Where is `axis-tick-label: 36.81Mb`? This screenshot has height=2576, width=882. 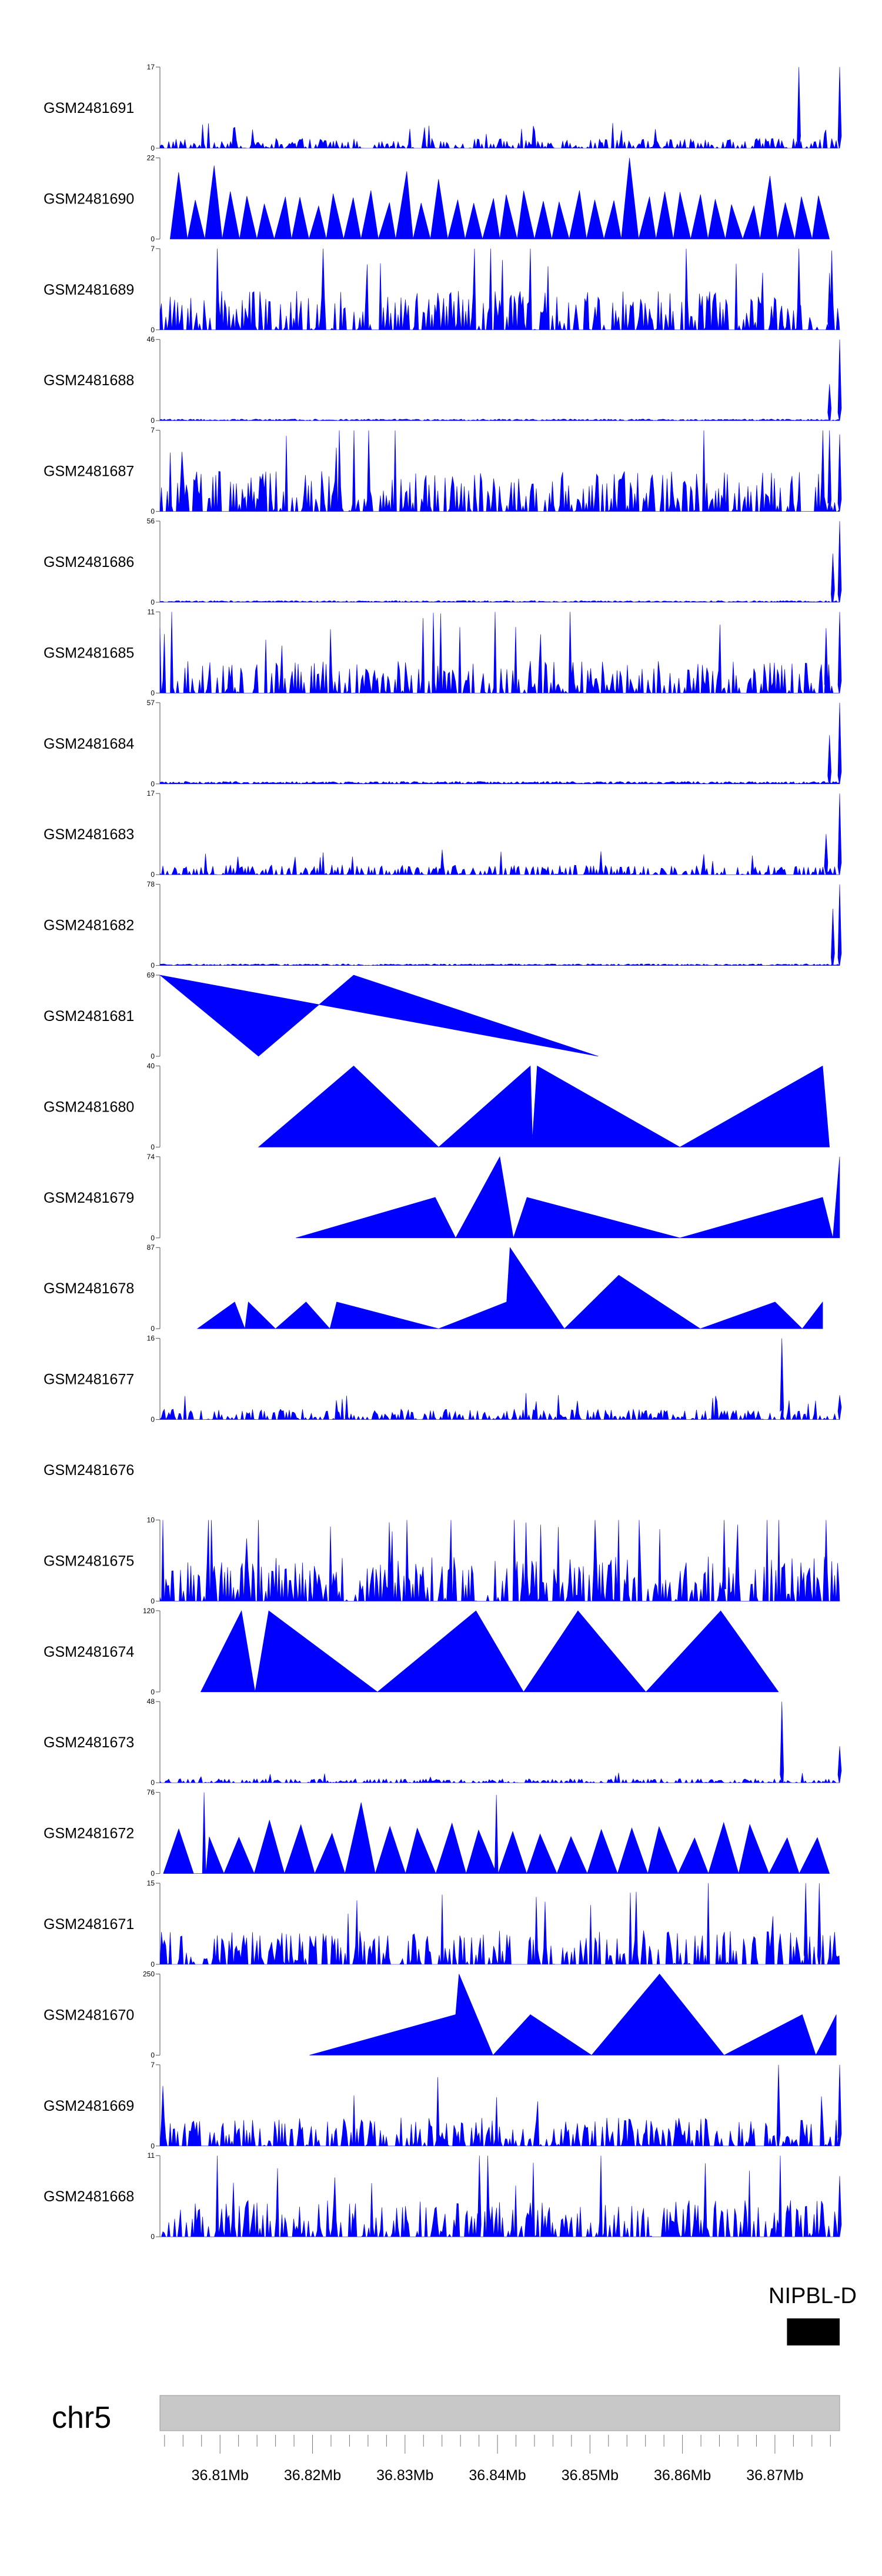 axis-tick-label: 36.81Mb is located at coordinates (220, 2475).